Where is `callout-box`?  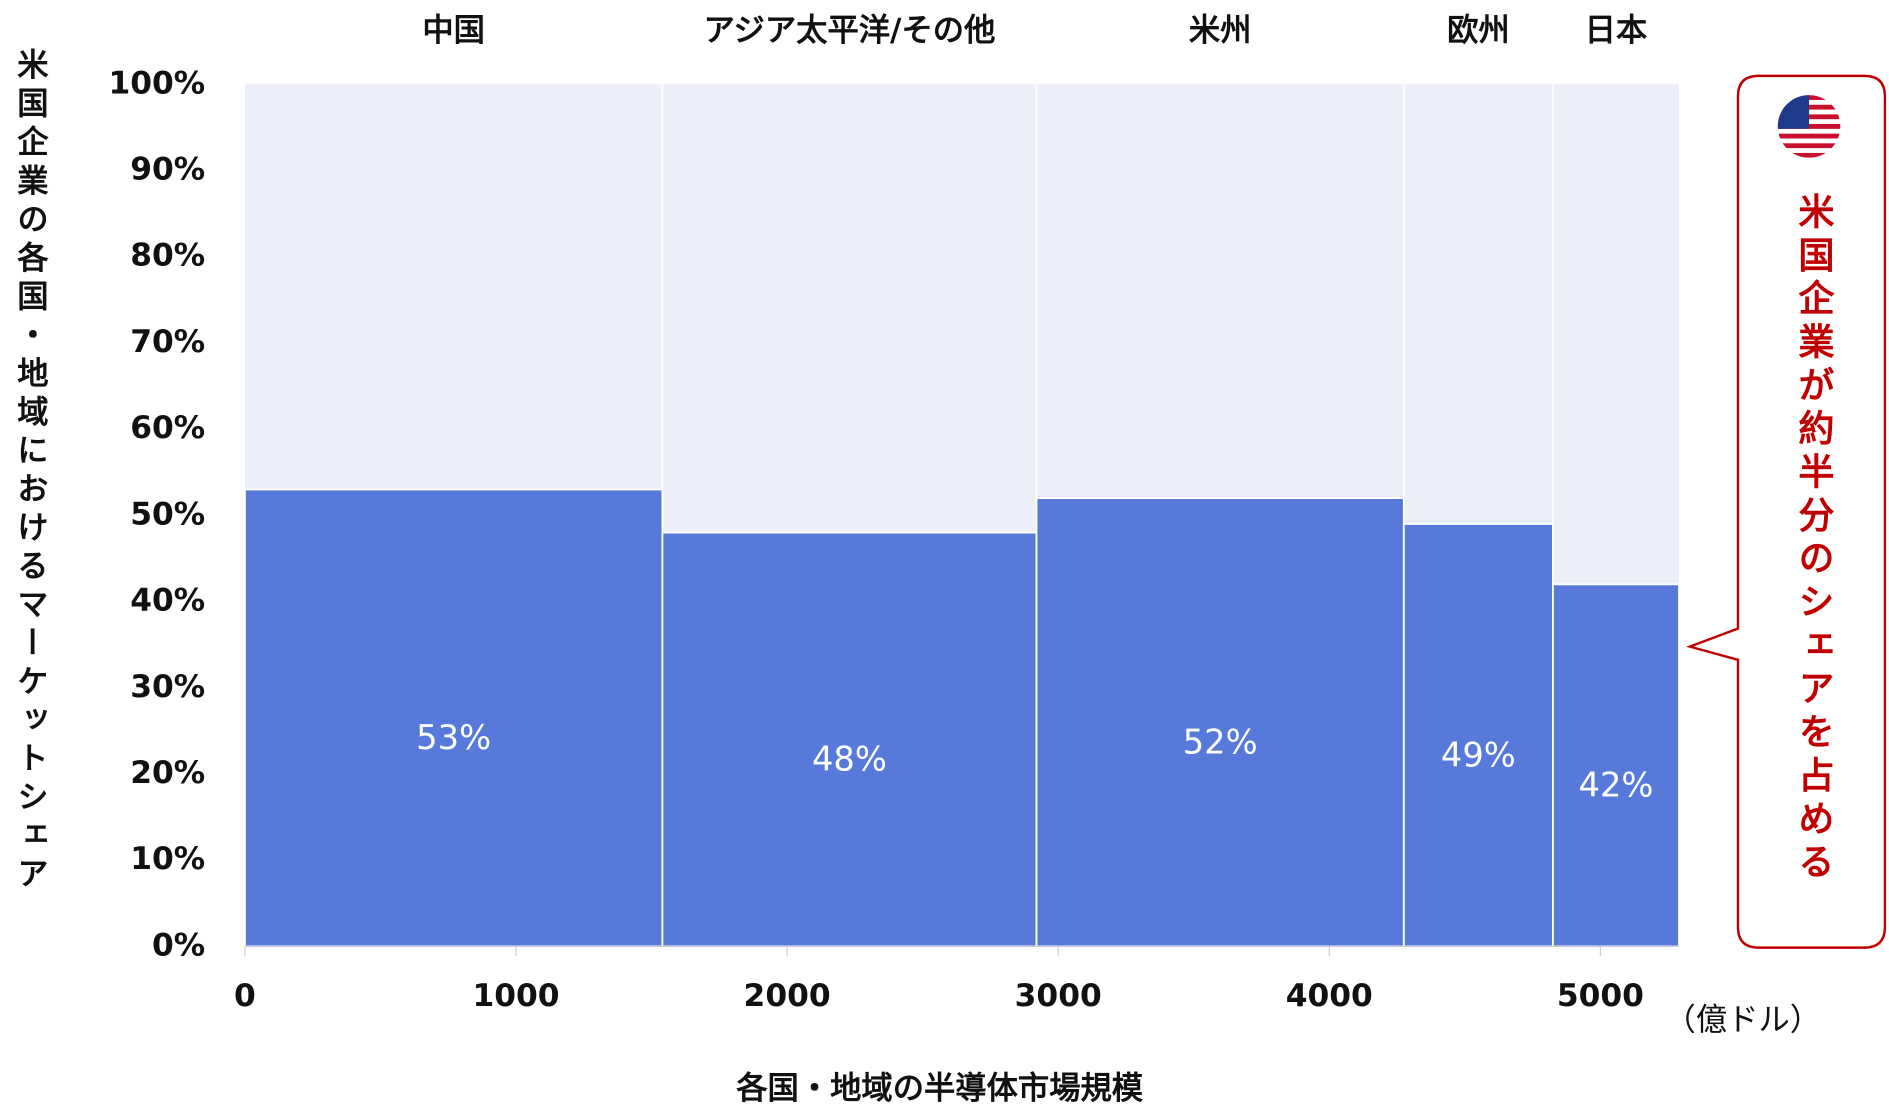
callout-box is located at coordinates (1786, 511).